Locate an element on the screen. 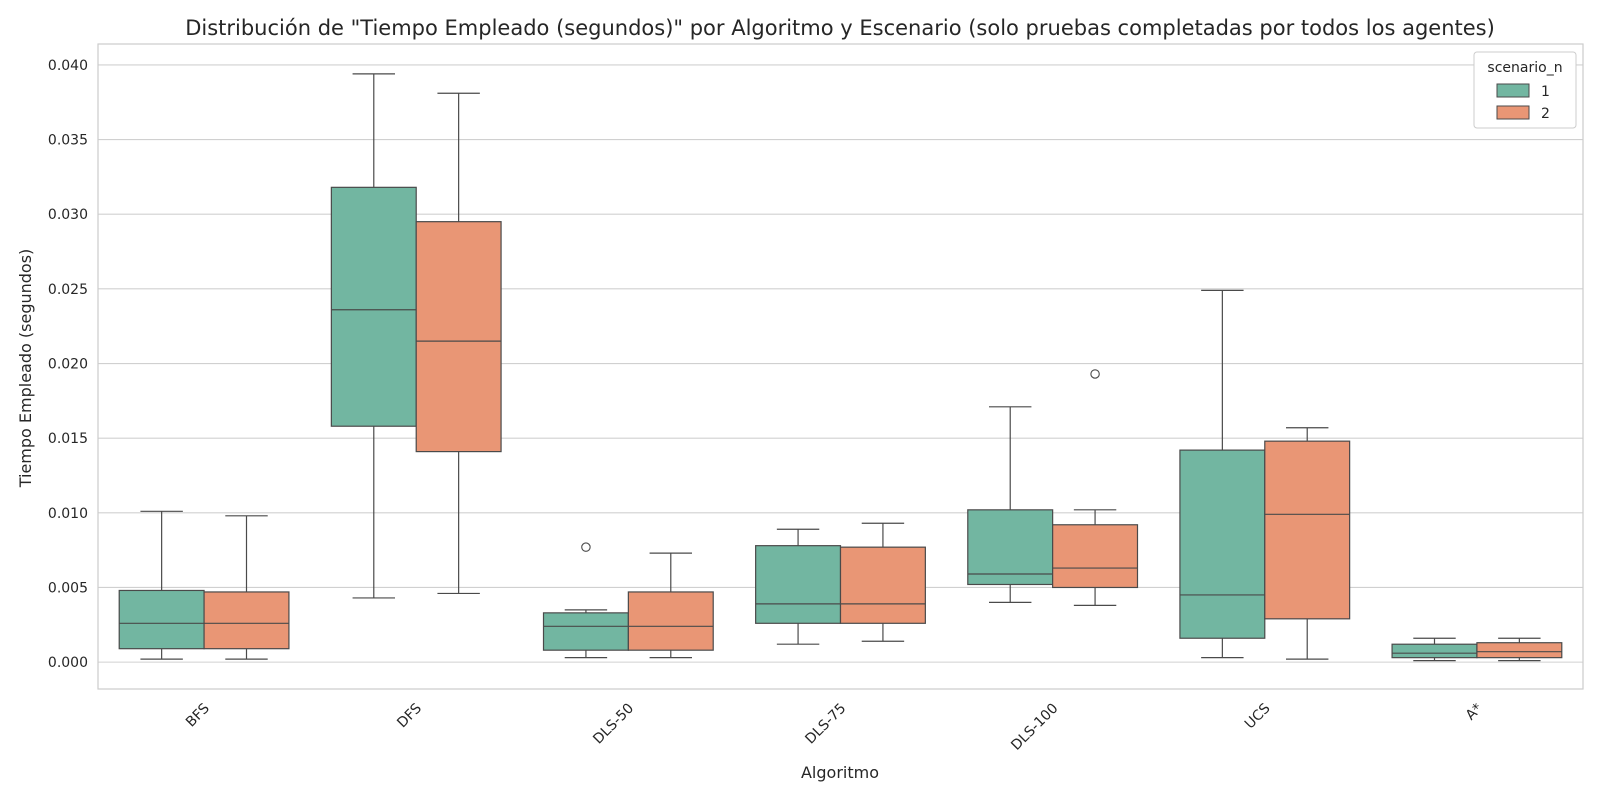 The height and width of the screenshot is (800, 1600). y-axis-label: Tiempo Empleado (segundos) is located at coordinates (25, 369).